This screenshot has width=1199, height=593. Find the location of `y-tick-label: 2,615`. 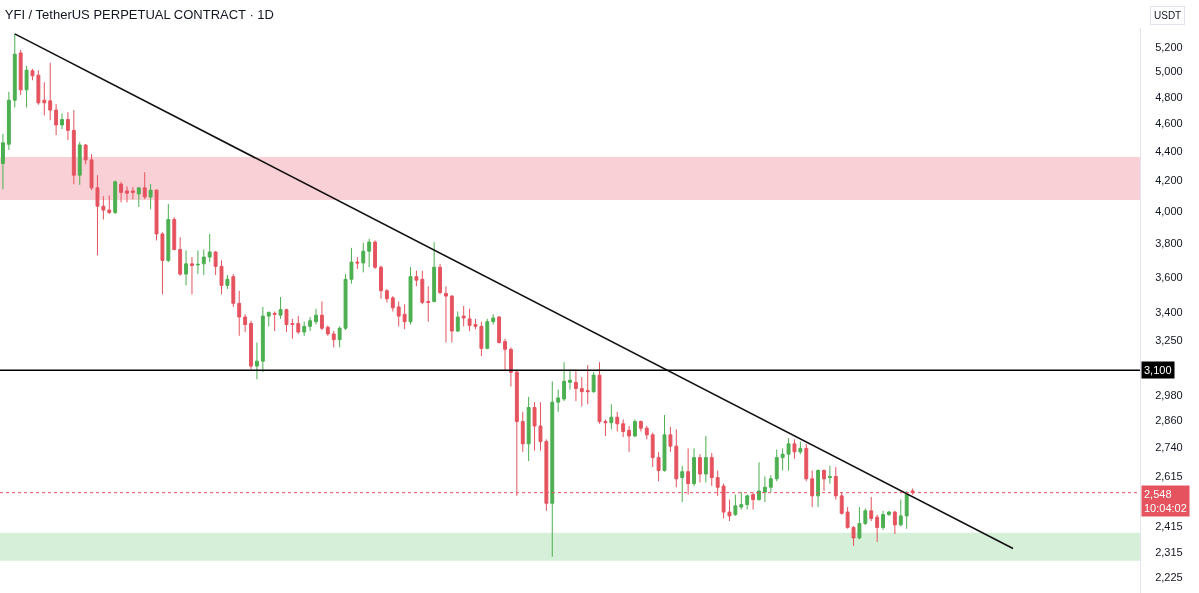

y-tick-label: 2,615 is located at coordinates (1169, 476).